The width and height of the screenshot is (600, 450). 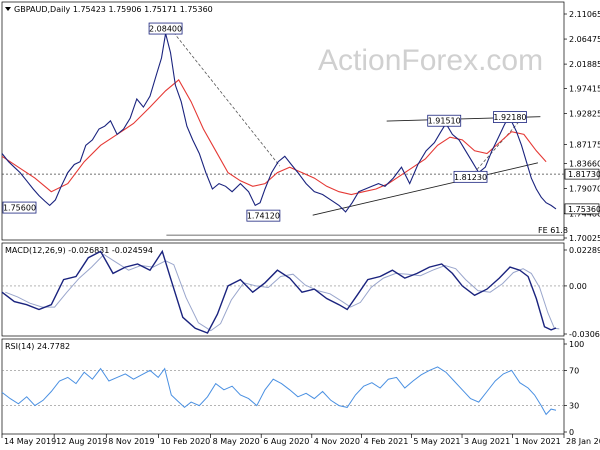 I want to click on macd-y-tick-label: 0.022895, so click(x=584, y=250).